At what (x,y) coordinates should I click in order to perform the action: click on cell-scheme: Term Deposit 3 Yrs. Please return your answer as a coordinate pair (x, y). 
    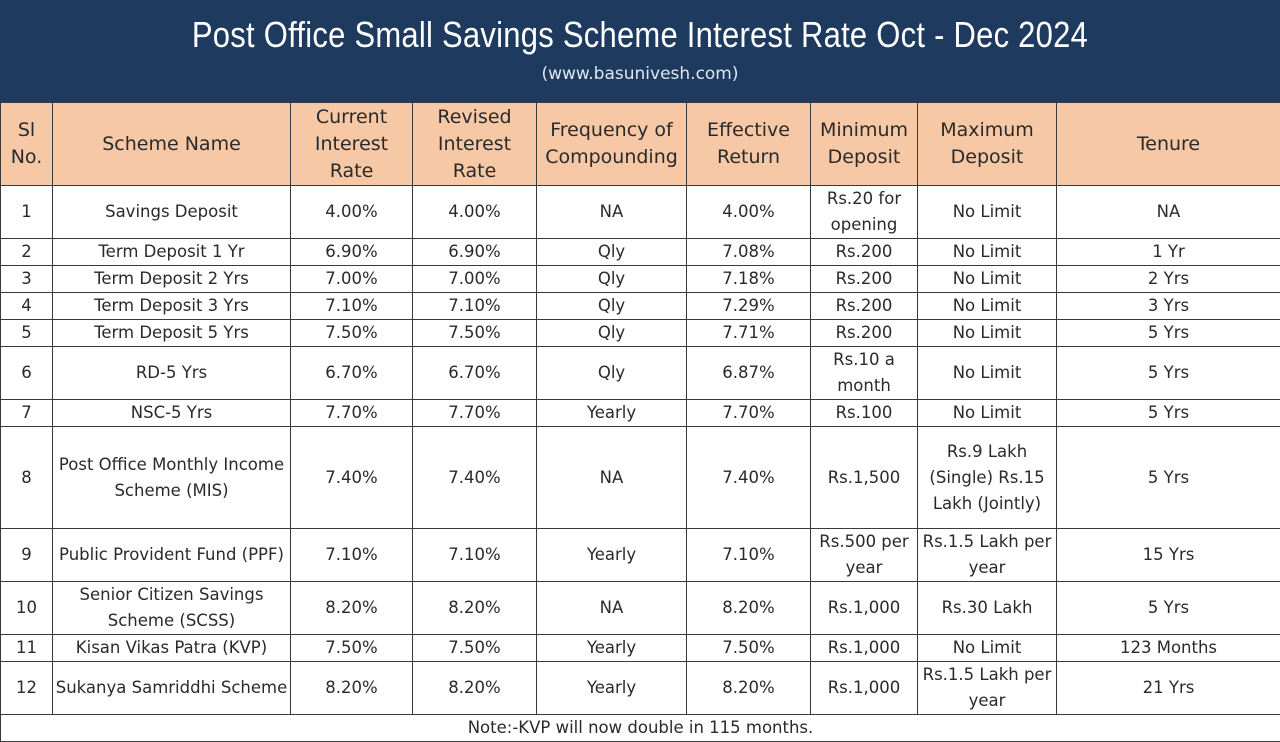
    Looking at the image, I should click on (172, 306).